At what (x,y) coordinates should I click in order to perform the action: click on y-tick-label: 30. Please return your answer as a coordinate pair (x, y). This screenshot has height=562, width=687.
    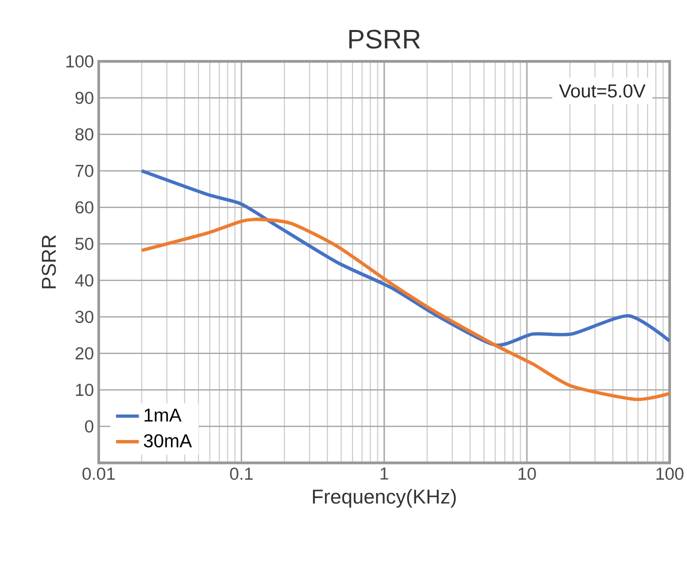
    Looking at the image, I should click on (84, 317).